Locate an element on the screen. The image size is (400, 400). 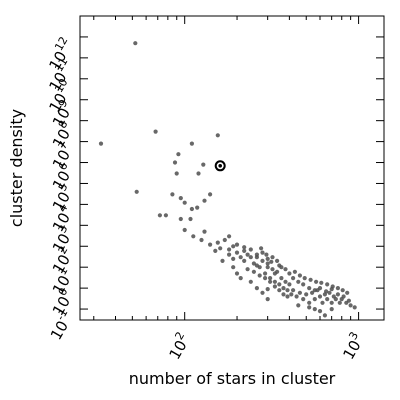
highlighted-point-ring is located at coordinates (220, 166).